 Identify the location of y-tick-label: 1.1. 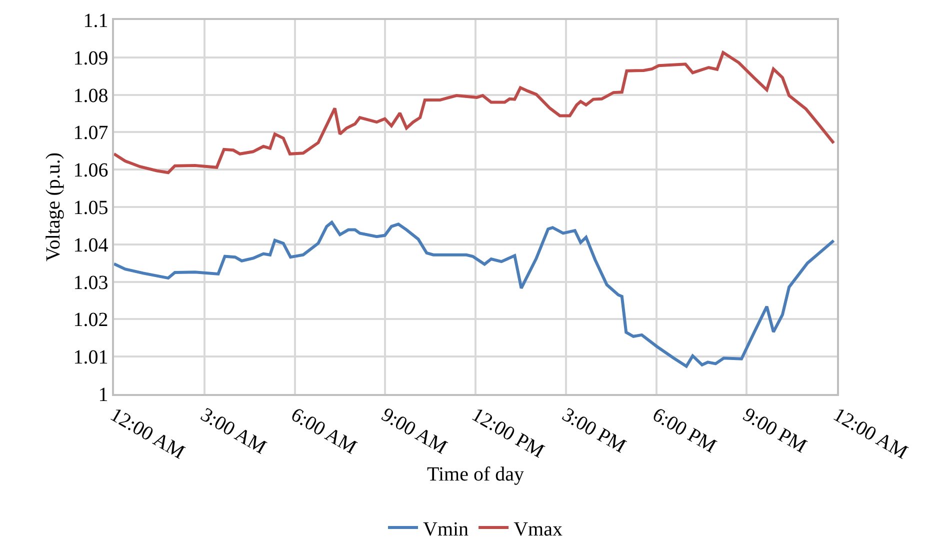
(95, 21).